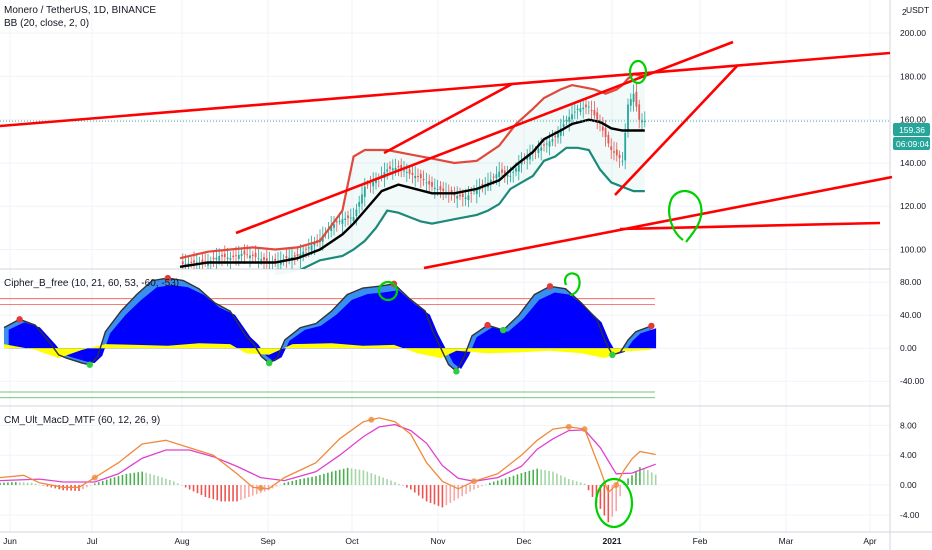 This screenshot has width=932, height=550. I want to click on symbol-title: Monero / TetherUS, 1D, BINANCE, so click(80, 10).